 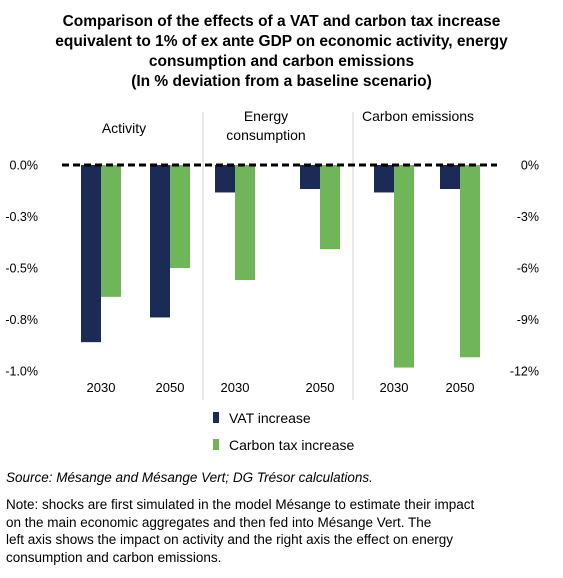 I want to click on y-right-tick-label: -12%, so click(x=524, y=372).